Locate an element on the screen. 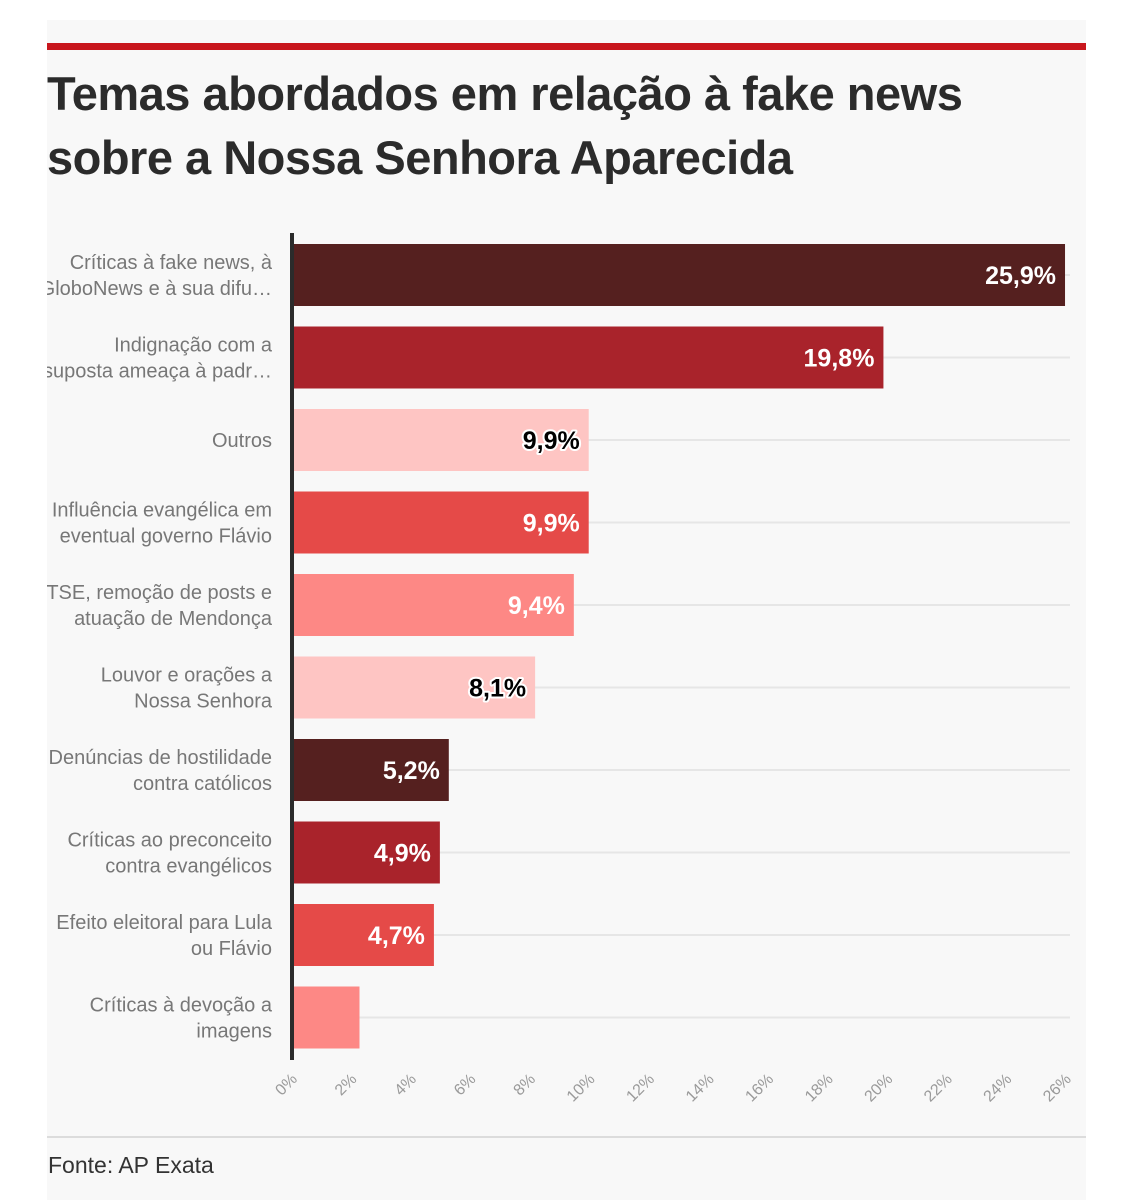  x-tick-label: 22% is located at coordinates (938, 1088).